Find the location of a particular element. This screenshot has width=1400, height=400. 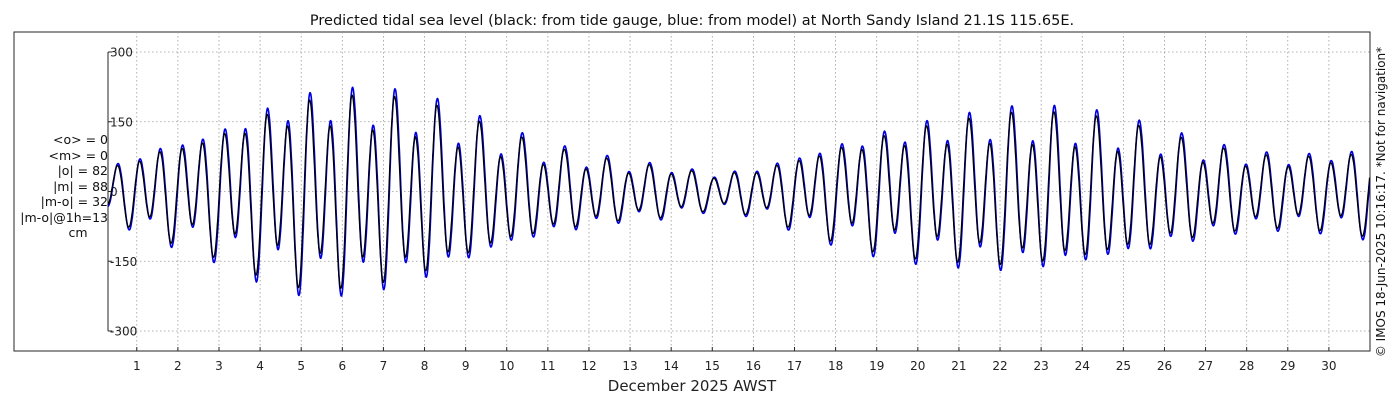

x-tick-label: 6 is located at coordinates (342, 366).